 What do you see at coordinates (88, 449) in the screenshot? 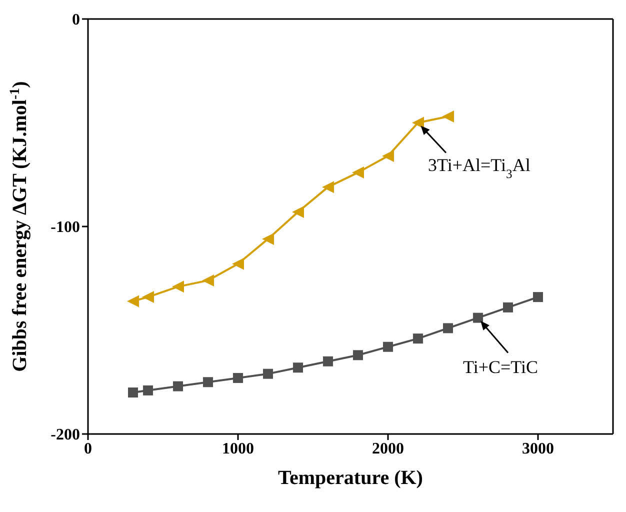
I see `x-tick-label: 0` at bounding box center [88, 449].